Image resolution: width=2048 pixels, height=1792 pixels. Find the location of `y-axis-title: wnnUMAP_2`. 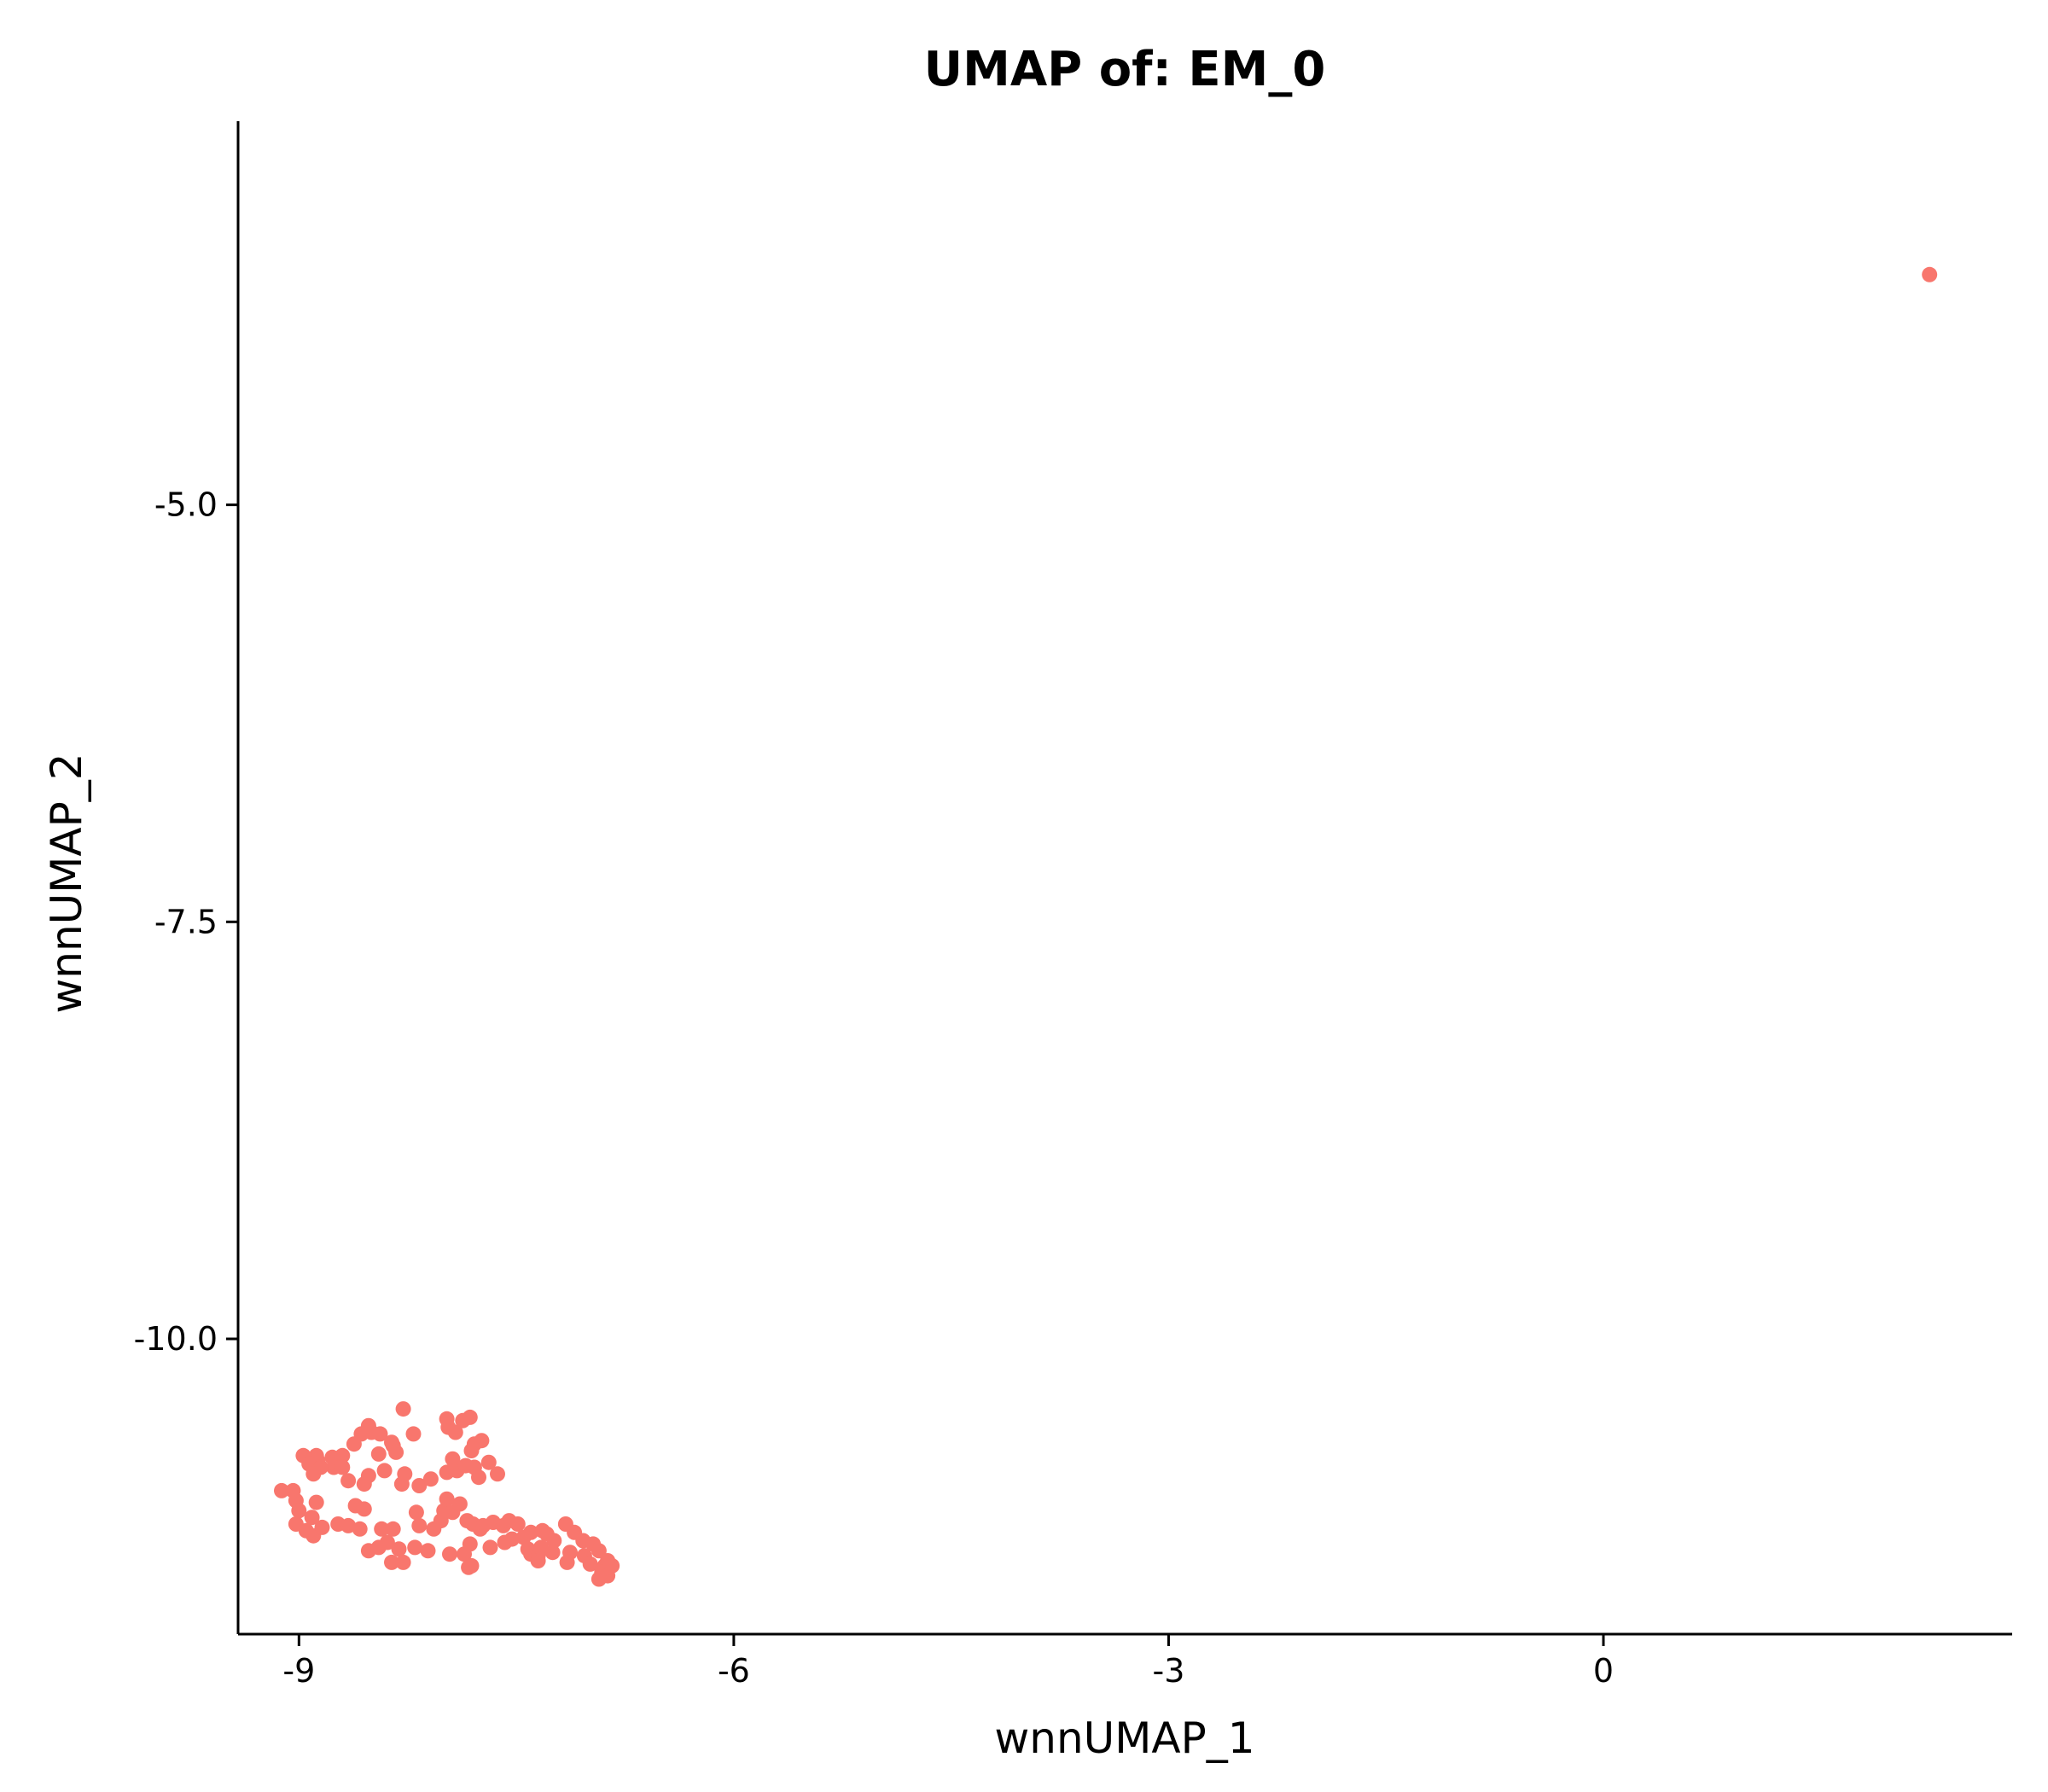

y-axis-title: wnnUMAP_2 is located at coordinates (66, 883).